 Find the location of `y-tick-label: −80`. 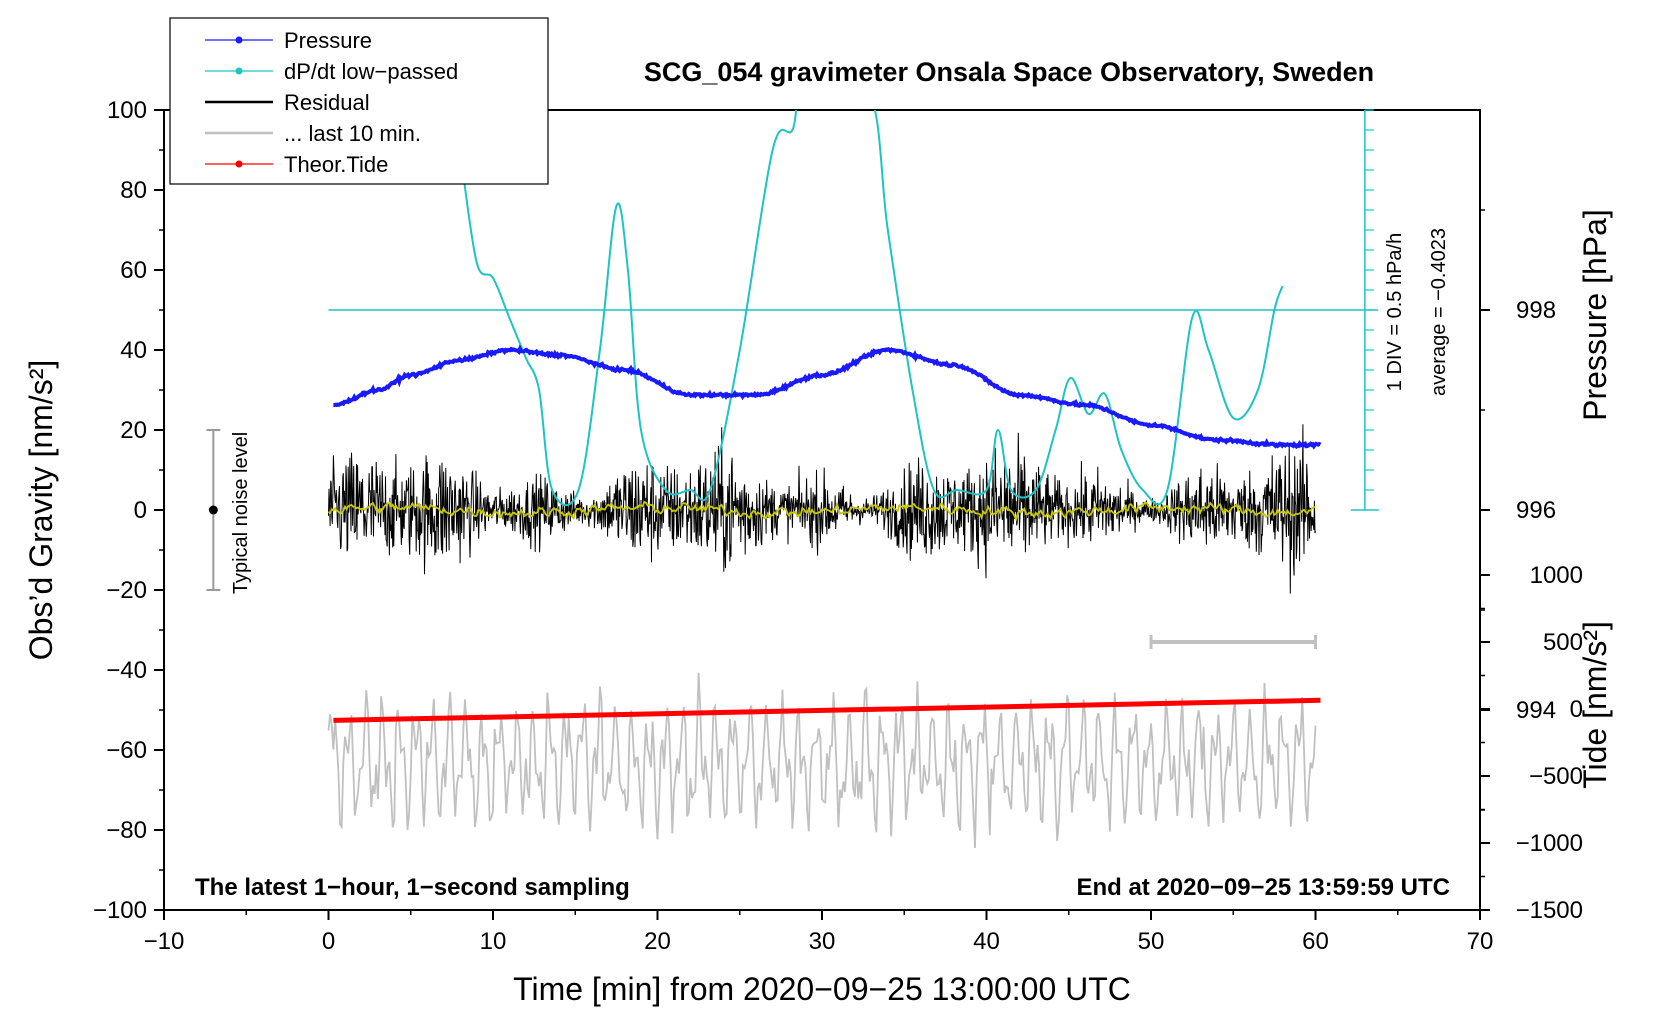

y-tick-label: −80 is located at coordinates (126, 830).